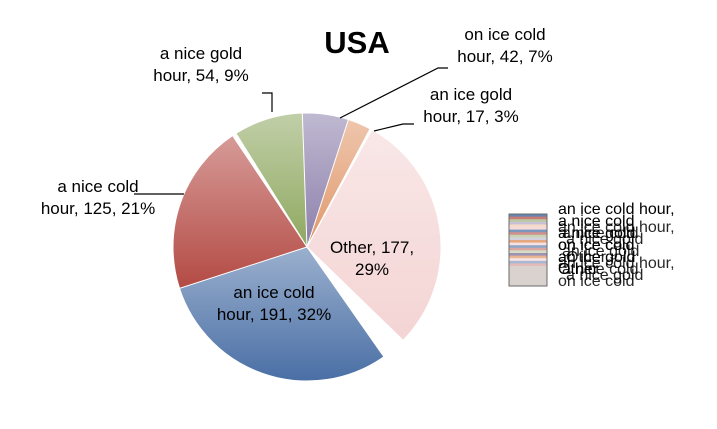 The height and width of the screenshot is (429, 717). I want to click on leader-line-an-ice-gold, so click(393, 127).